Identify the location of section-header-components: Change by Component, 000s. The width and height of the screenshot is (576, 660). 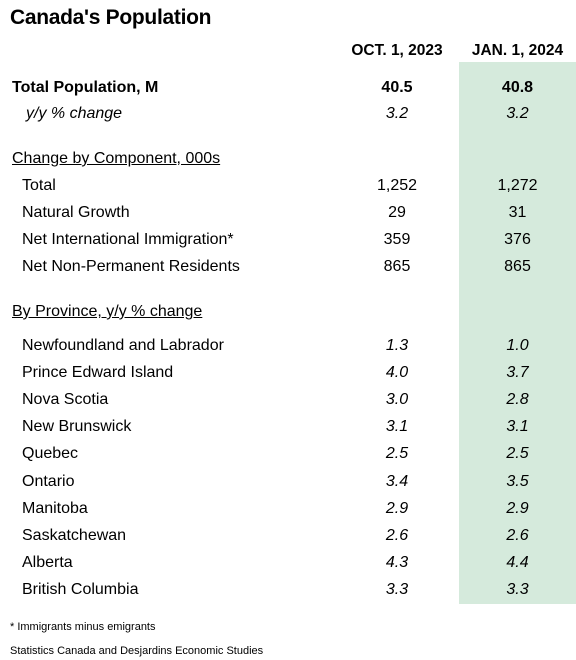
(116, 158).